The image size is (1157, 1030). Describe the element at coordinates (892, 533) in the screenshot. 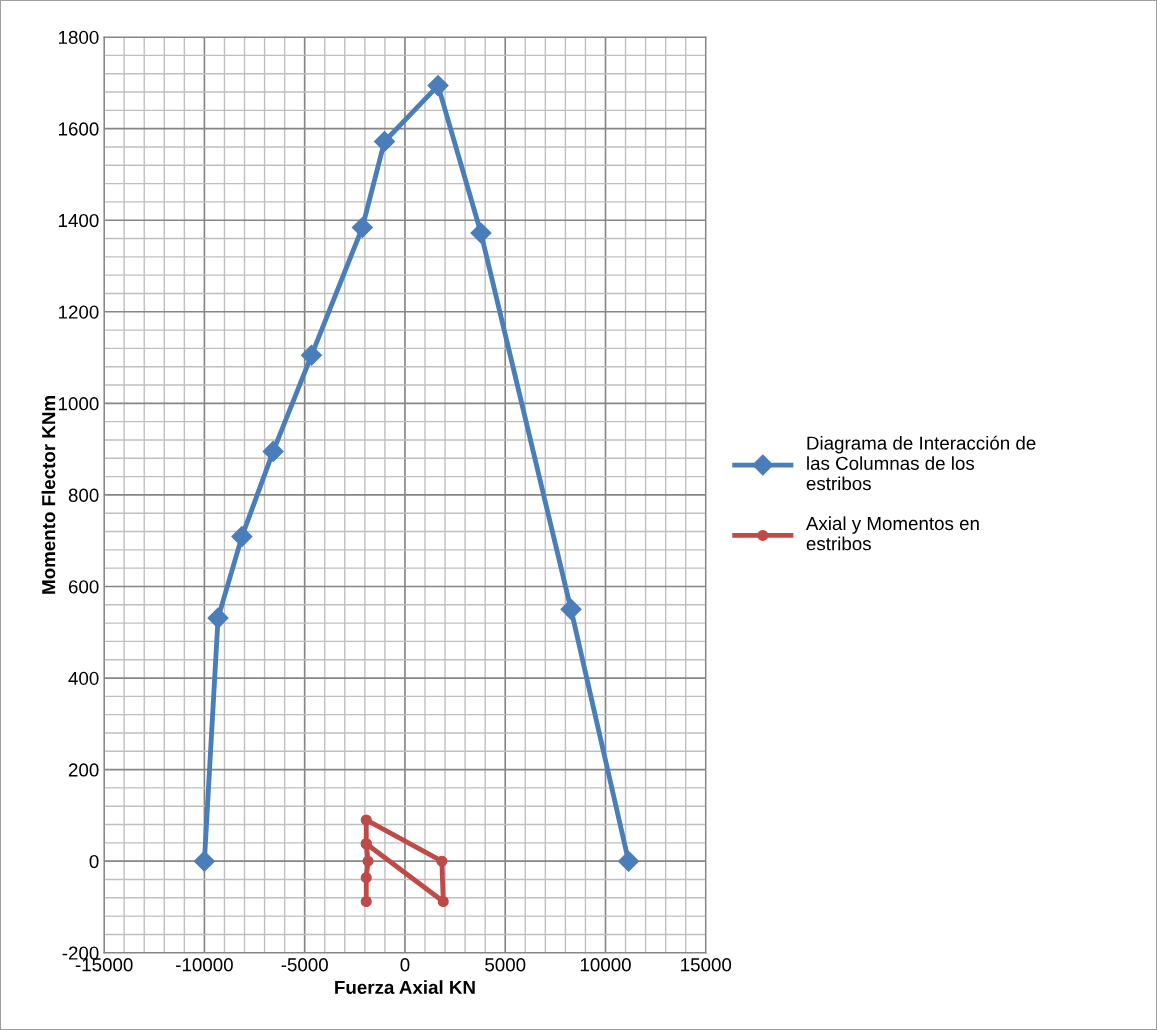

I see `legend-label: Axial y Momentos en estribos` at that location.